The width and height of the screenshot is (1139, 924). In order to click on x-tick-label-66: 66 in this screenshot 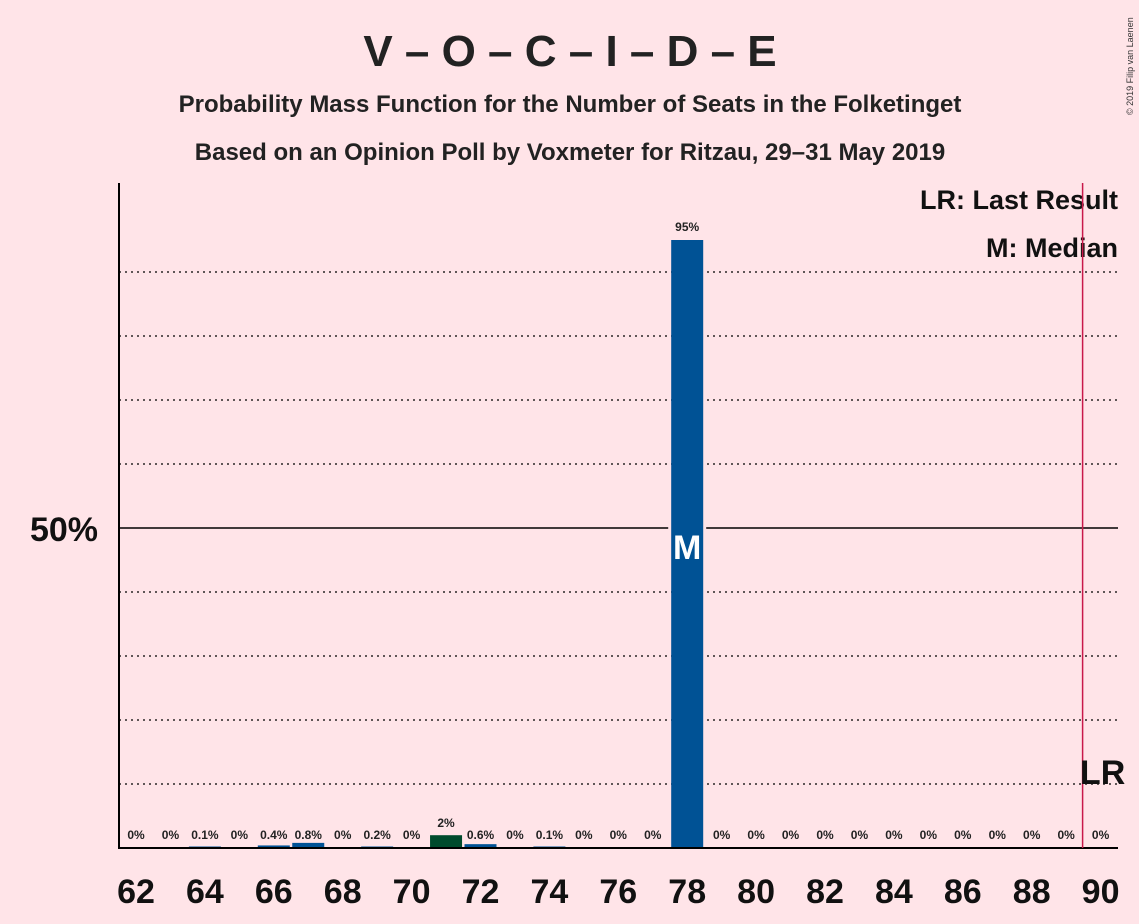, I will do `click(274, 892)`.